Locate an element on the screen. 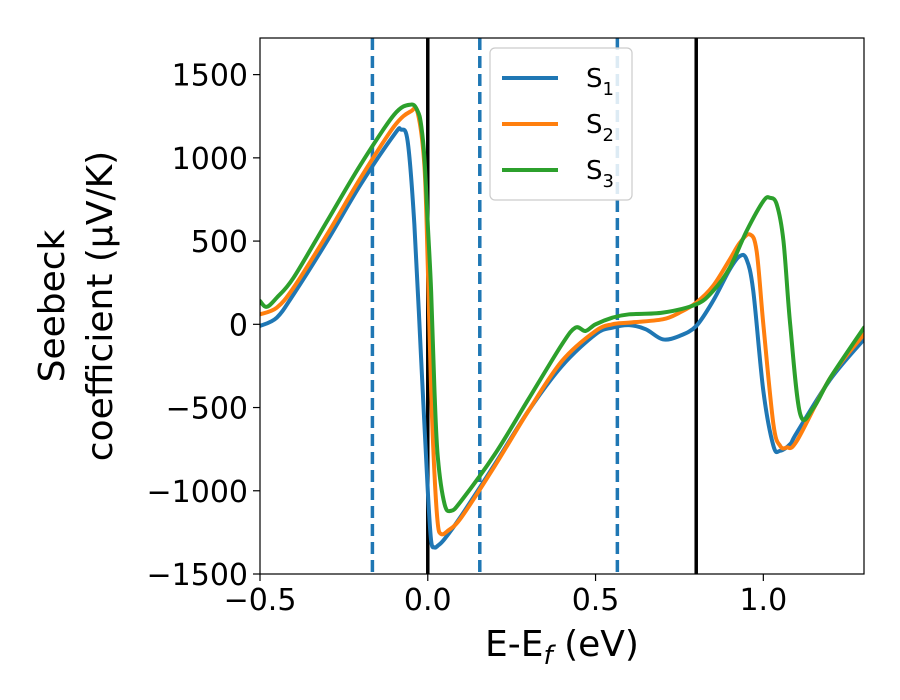  x-tick-label: 1.0 is located at coordinates (763, 600).